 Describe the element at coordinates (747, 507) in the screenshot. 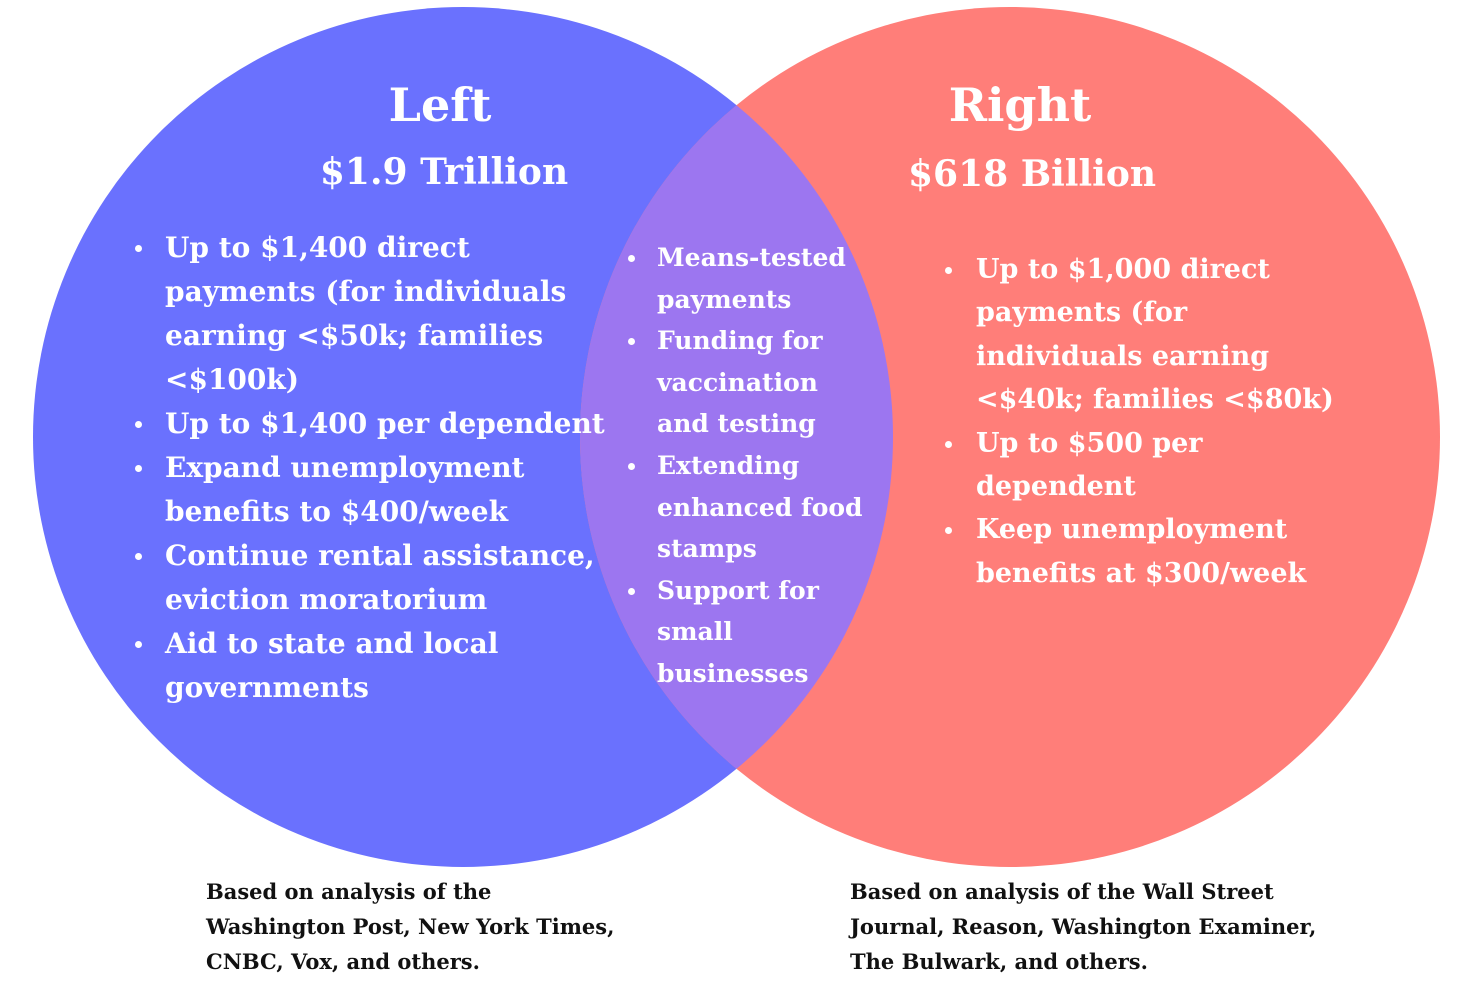

I see `overlap-list-item: Extending enhanced food stamps` at that location.